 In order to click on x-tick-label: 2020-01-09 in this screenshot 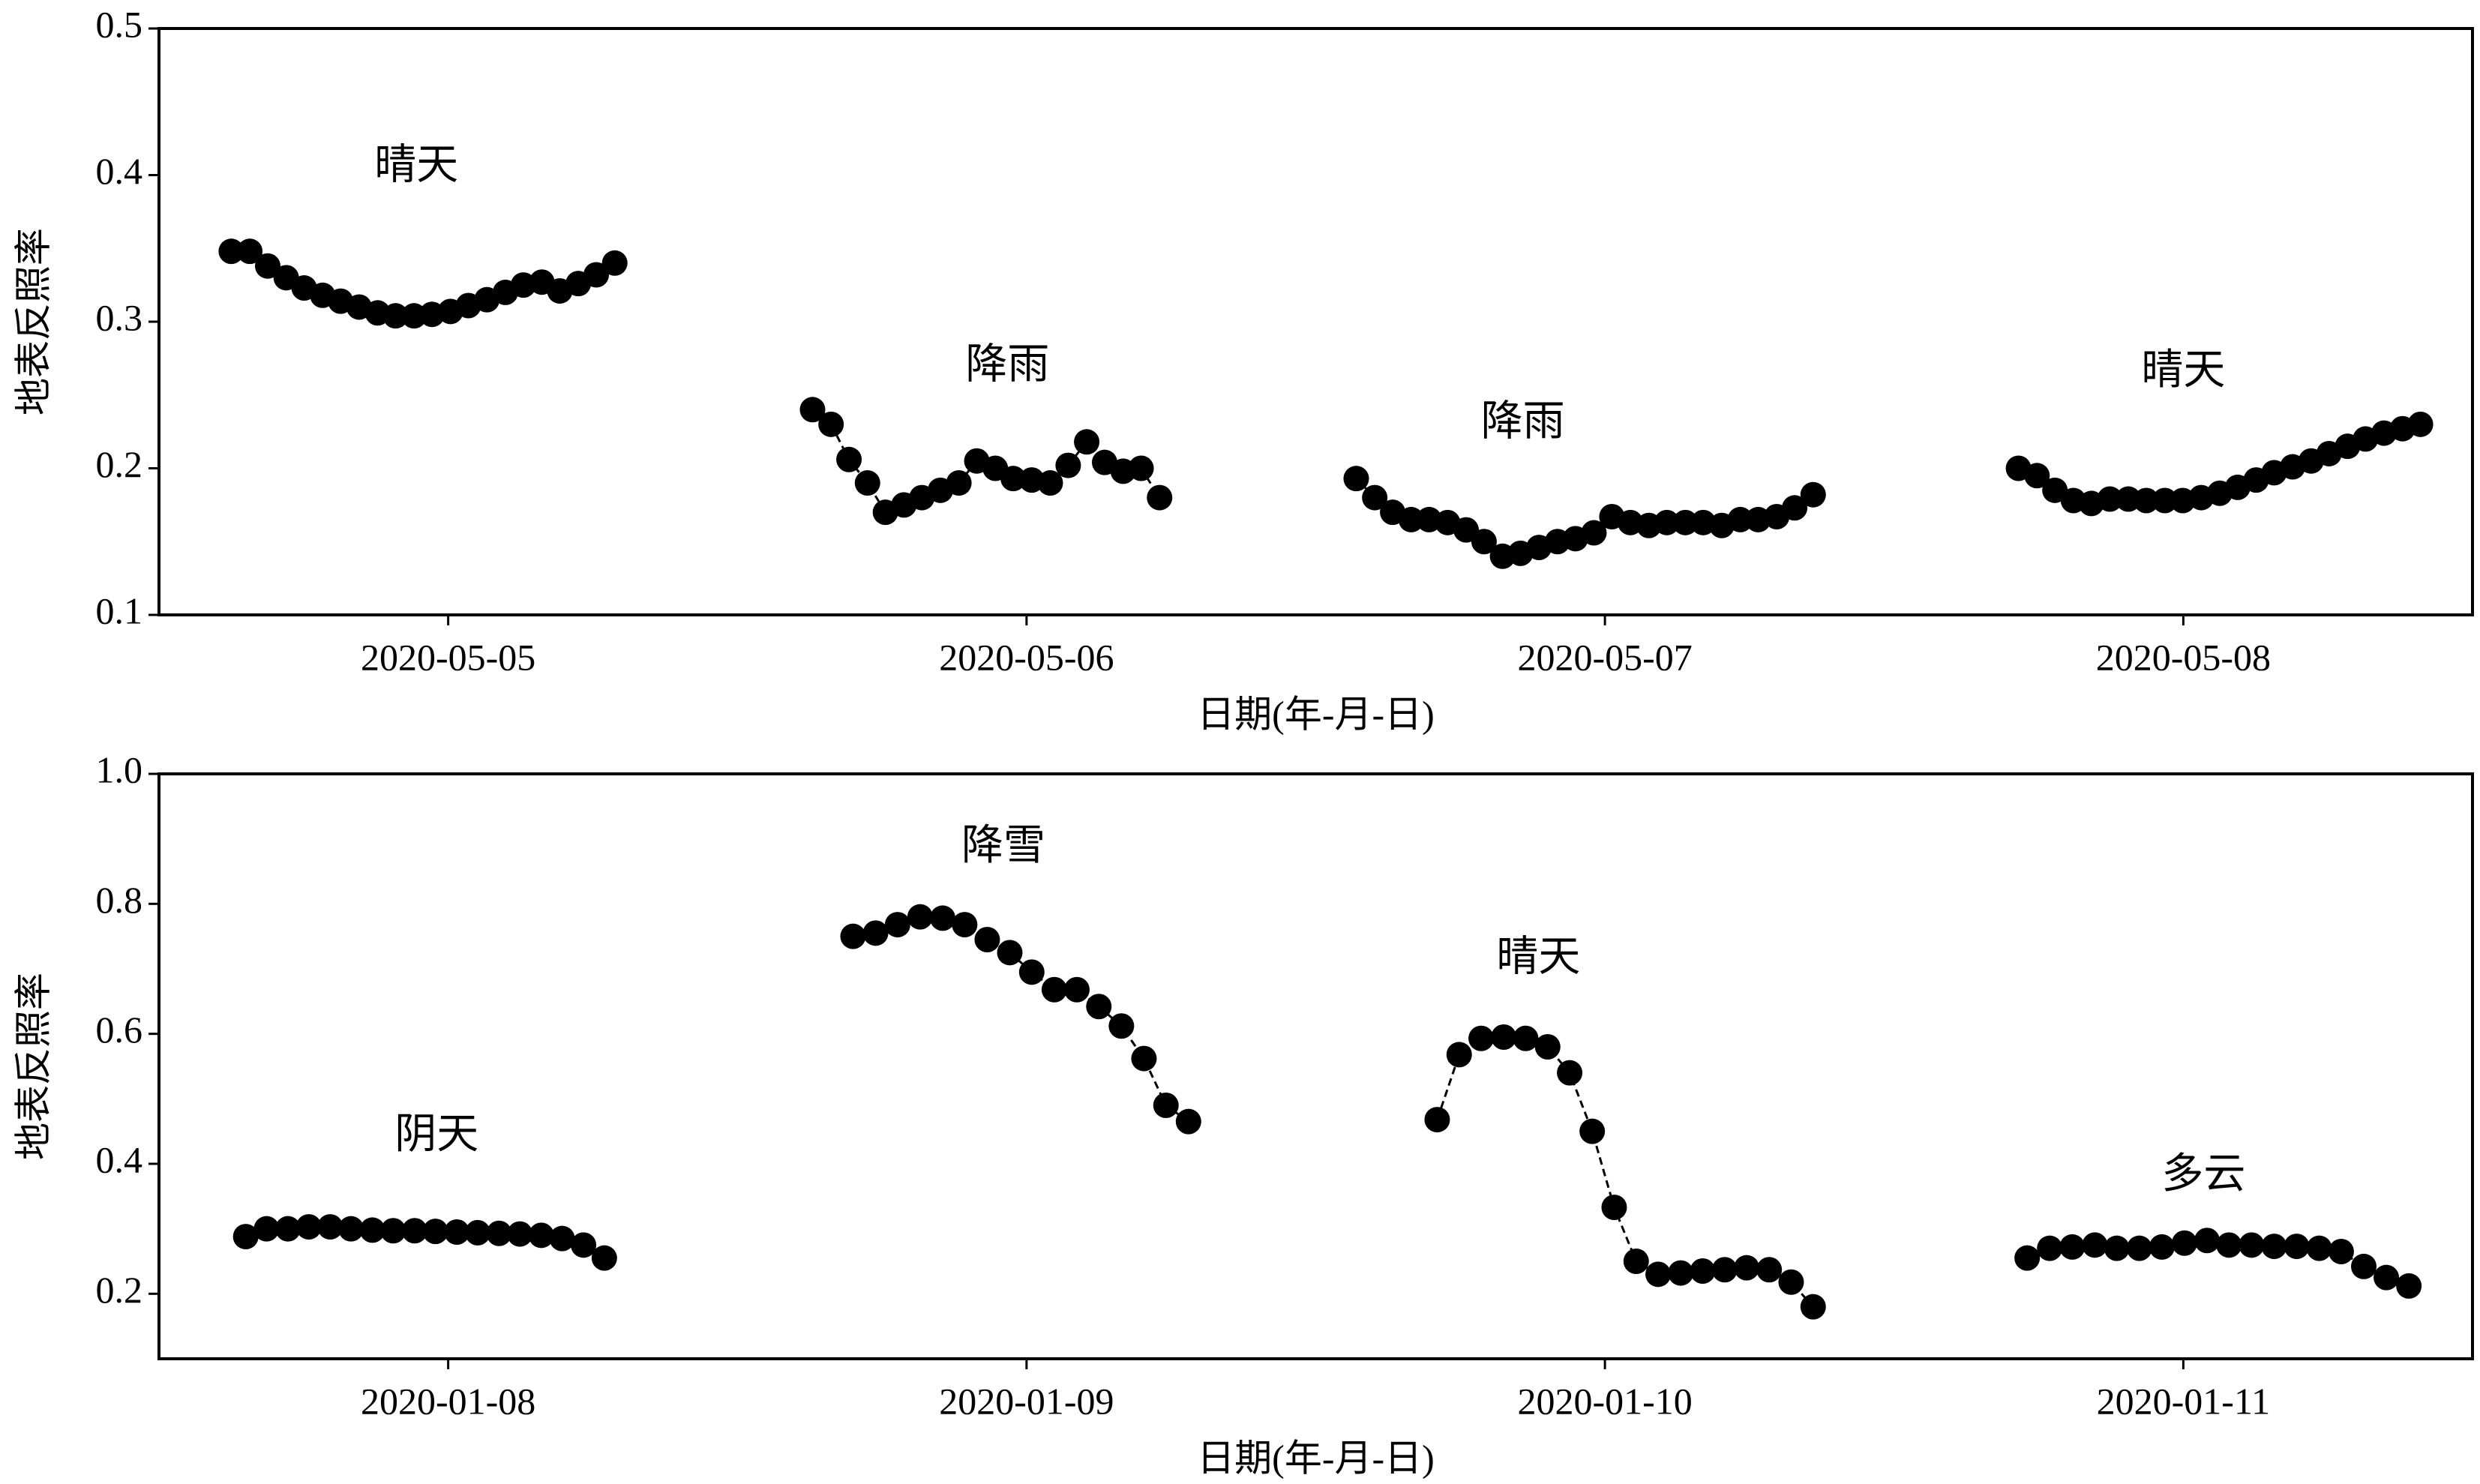, I will do `click(1026, 1401)`.